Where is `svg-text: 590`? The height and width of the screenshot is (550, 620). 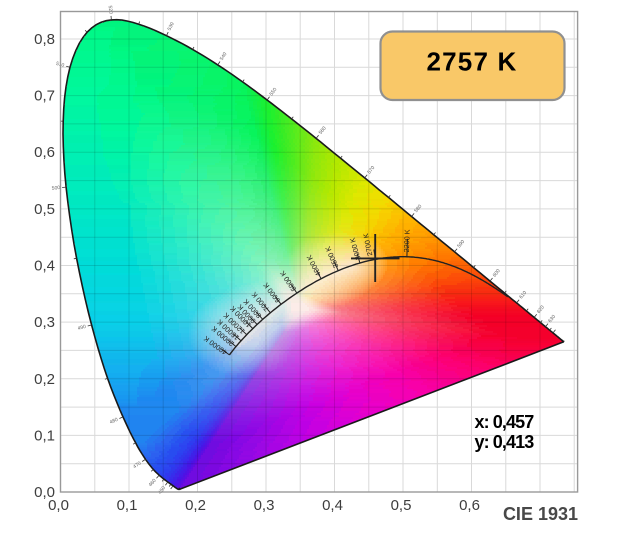 svg-text: 590 is located at coordinates (461, 244).